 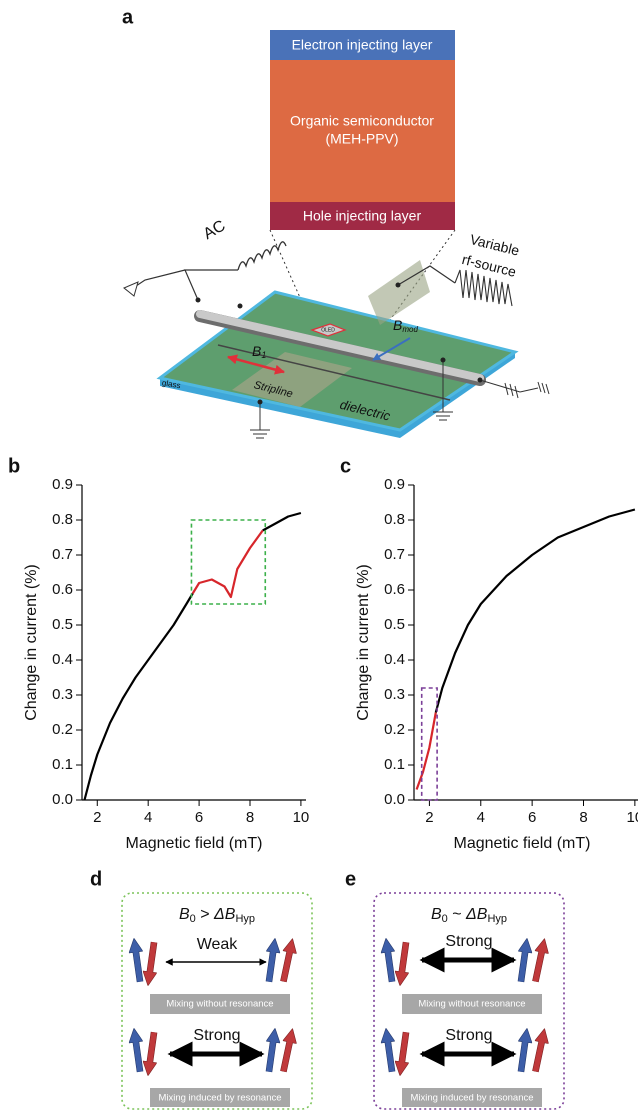 What do you see at coordinates (262, 256) in the screenshot?
I see `ac-wave` at bounding box center [262, 256].